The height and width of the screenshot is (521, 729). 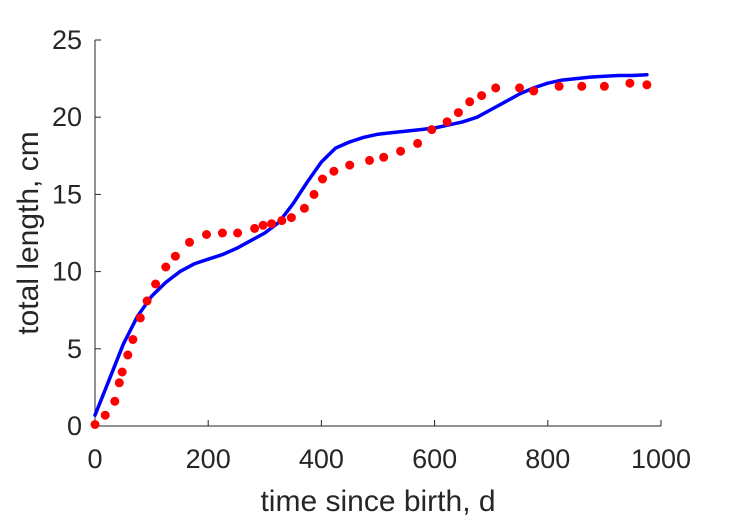 What do you see at coordinates (321, 459) in the screenshot?
I see `x-tick-label: 400` at bounding box center [321, 459].